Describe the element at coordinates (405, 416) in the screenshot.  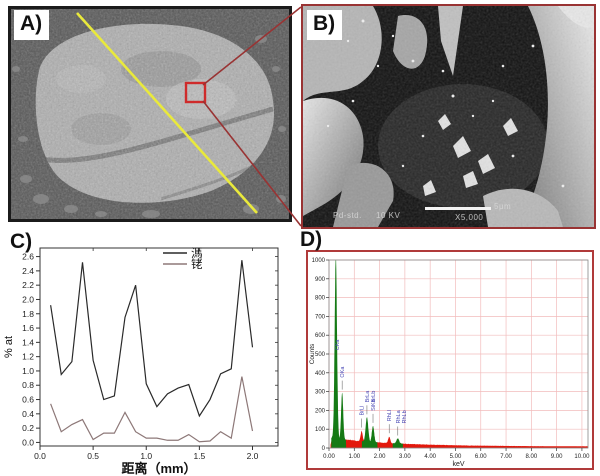
I see `peak-label-RhLb: RhLb` at that location.